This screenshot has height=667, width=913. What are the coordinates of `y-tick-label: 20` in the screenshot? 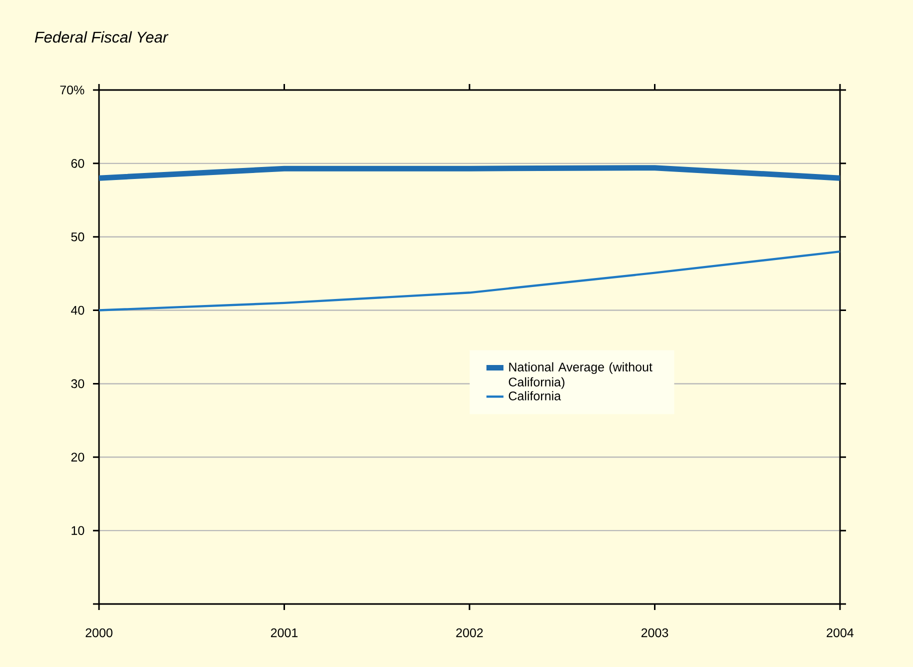 It's located at (77, 457).